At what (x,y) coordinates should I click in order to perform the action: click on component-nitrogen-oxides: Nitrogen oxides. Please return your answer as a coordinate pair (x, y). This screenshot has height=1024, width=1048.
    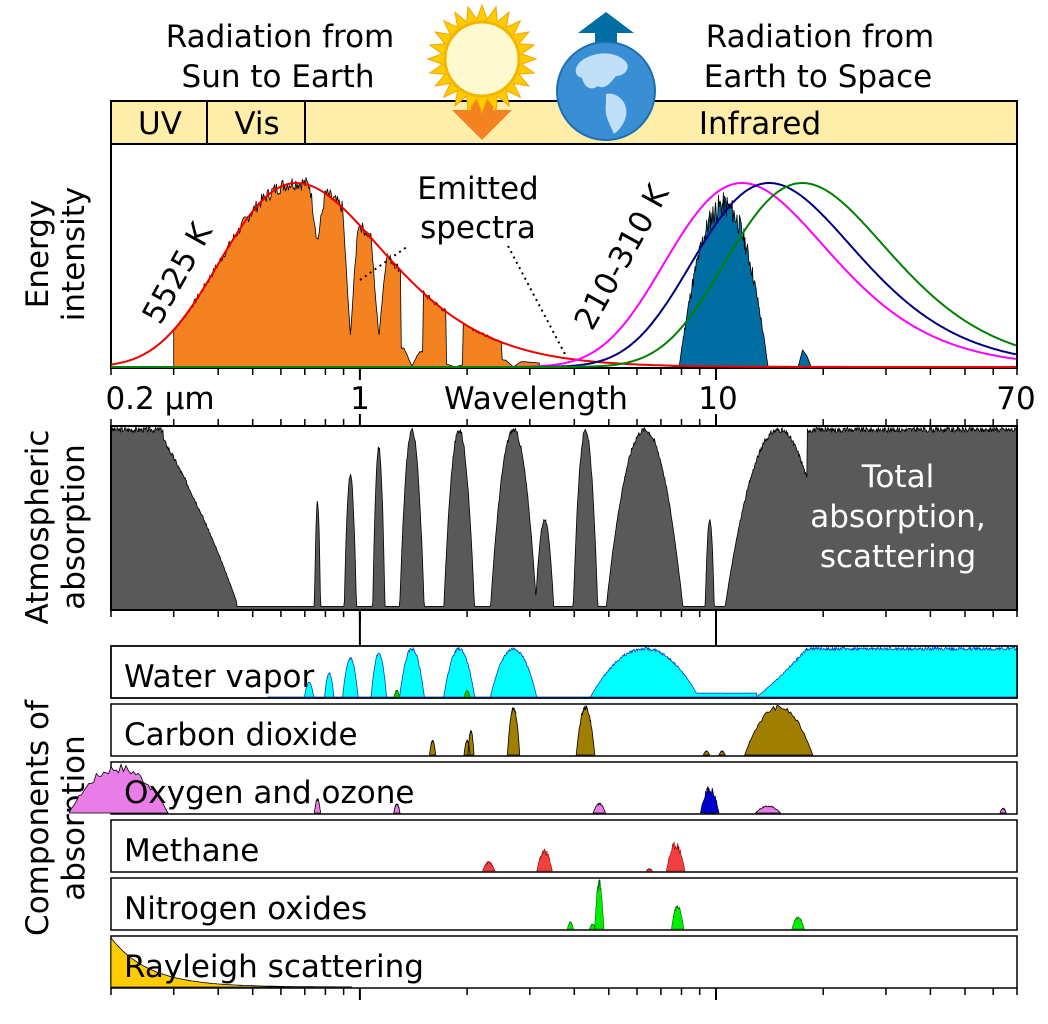
    Looking at the image, I should click on (564, 904).